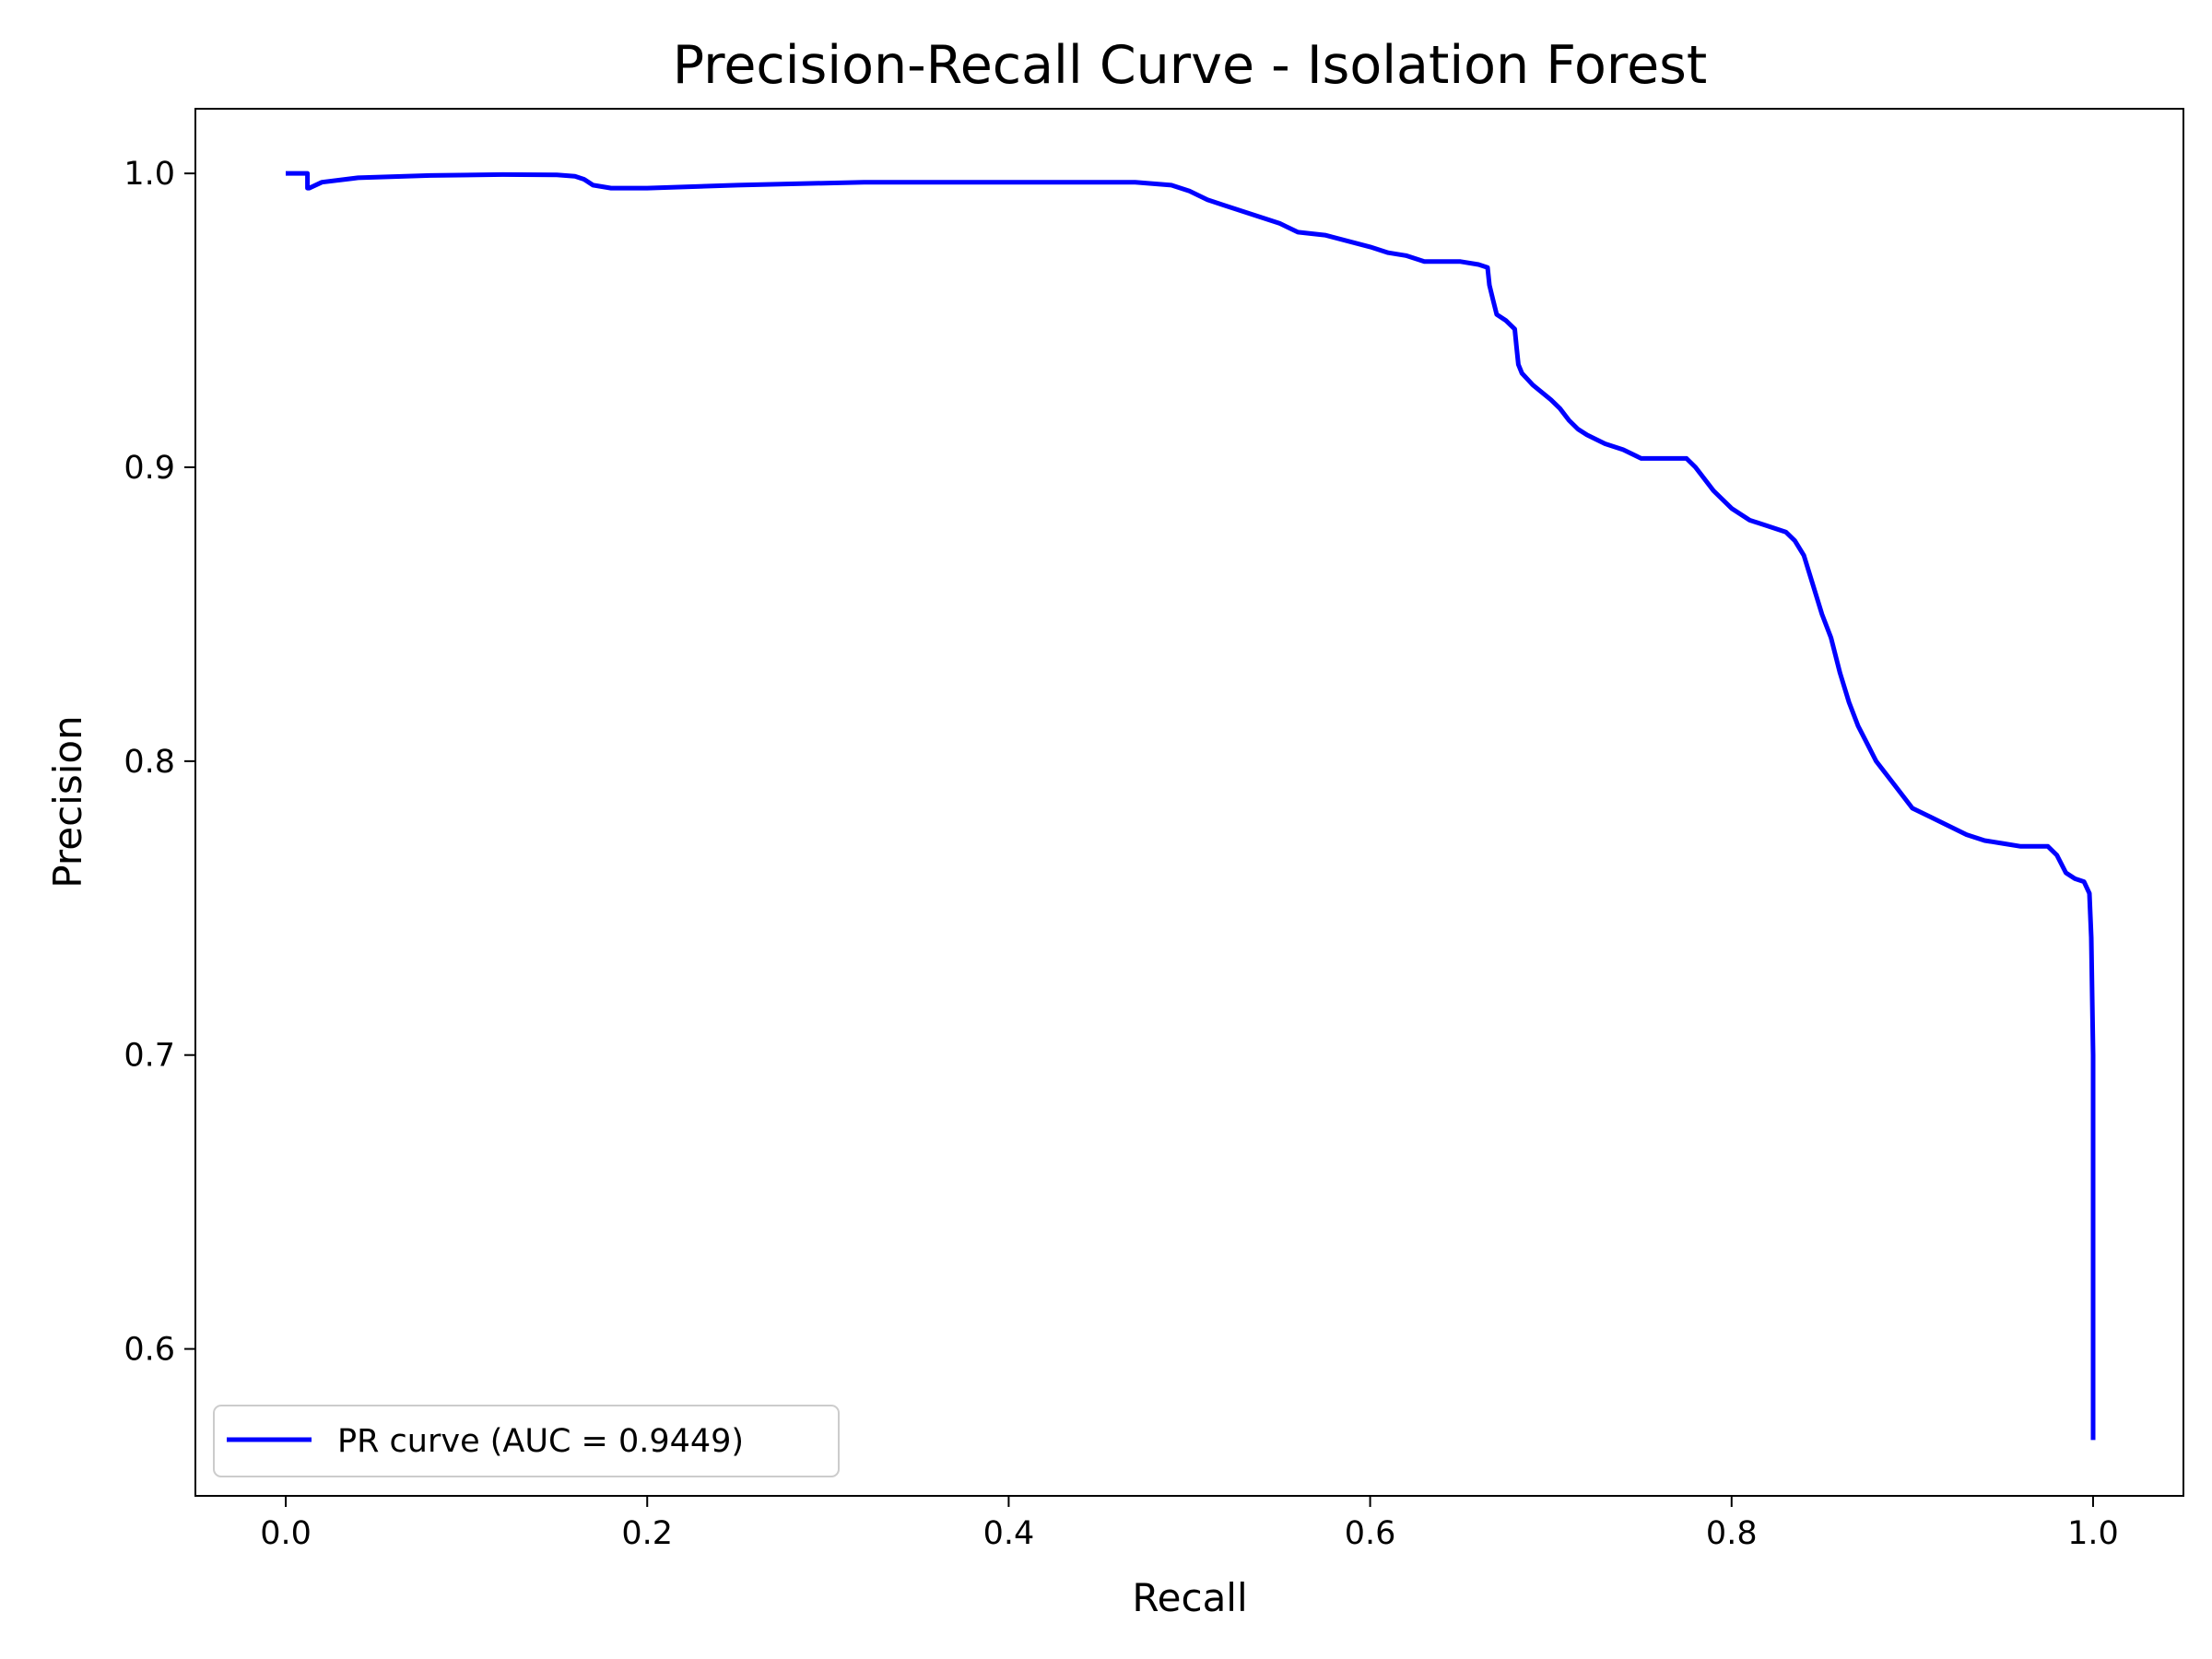 The height and width of the screenshot is (1659, 2212). Describe the element at coordinates (2093, 1533) in the screenshot. I see `x-tick-label: 1.0` at that location.